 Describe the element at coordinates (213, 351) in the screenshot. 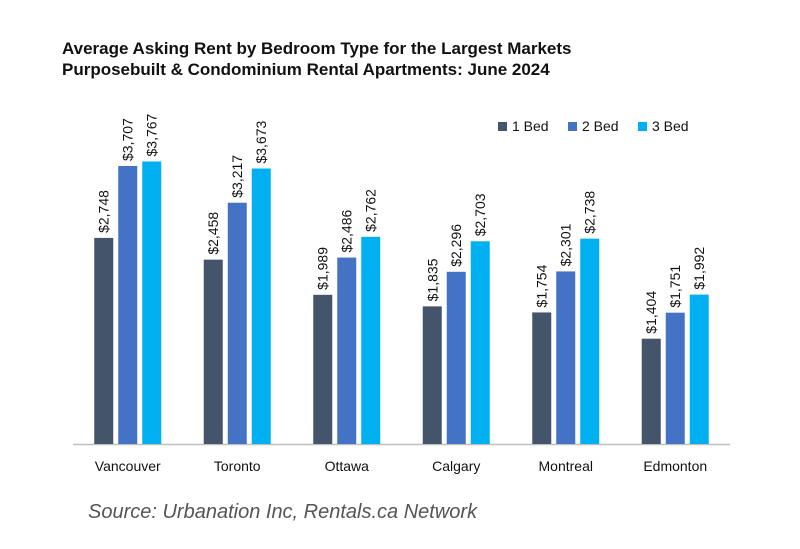

I see `bar-1-bed-toronto` at that location.